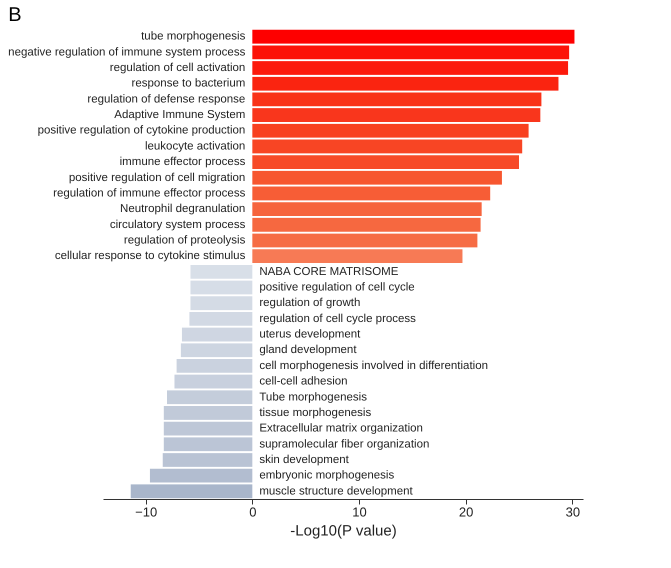 Image resolution: width=671 pixels, height=568 pixels. Describe the element at coordinates (193, 36) in the screenshot. I see `y-tick-label: tube morphogenesis` at that location.